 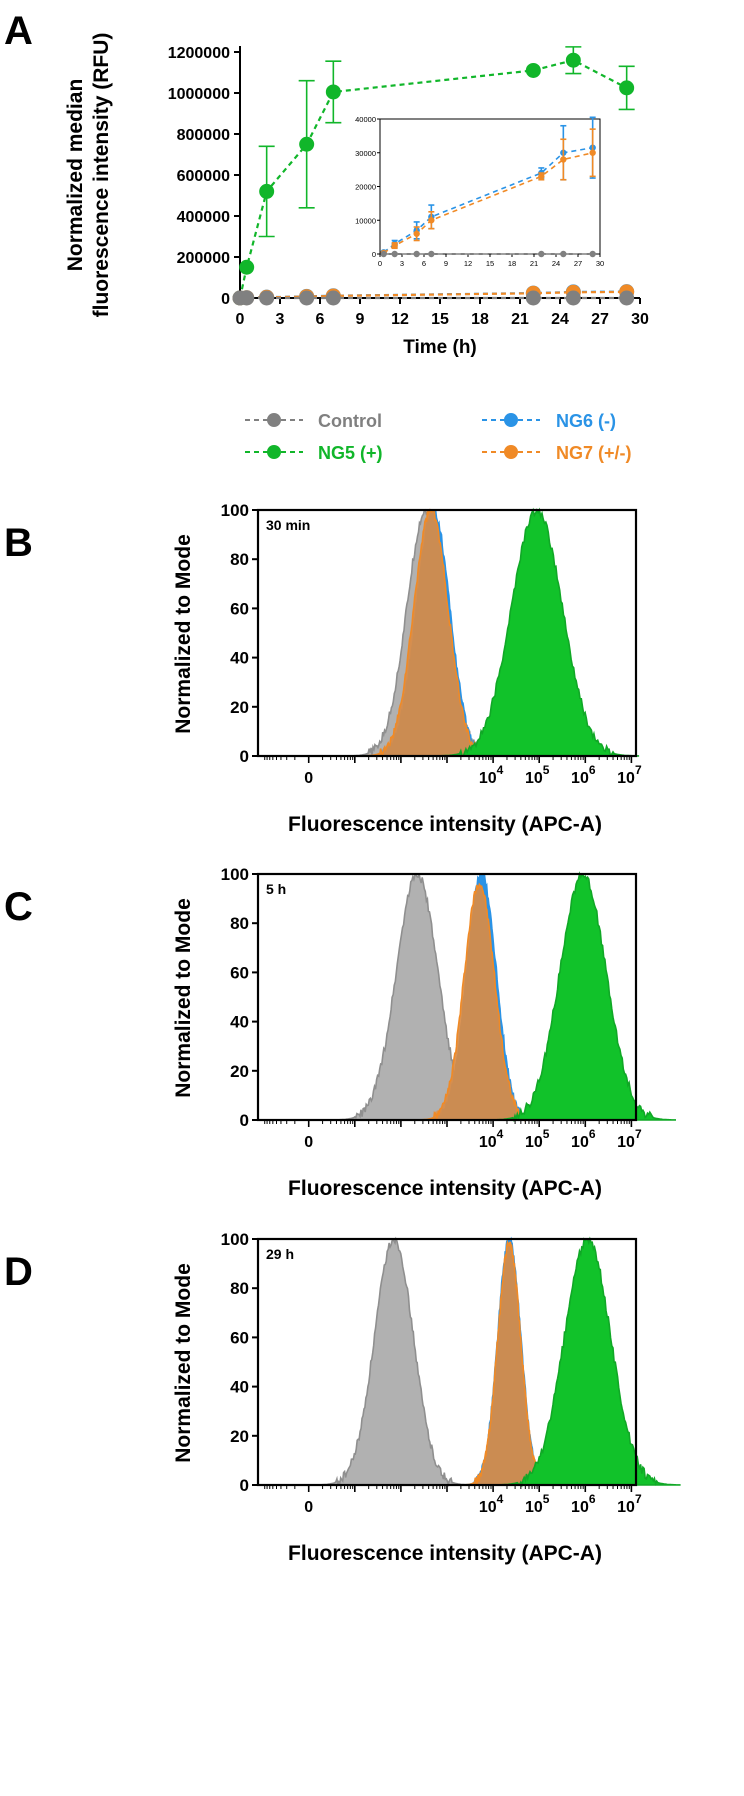 What do you see at coordinates (274, 452) in the screenshot?
I see `legend-marker-ng5` at bounding box center [274, 452].